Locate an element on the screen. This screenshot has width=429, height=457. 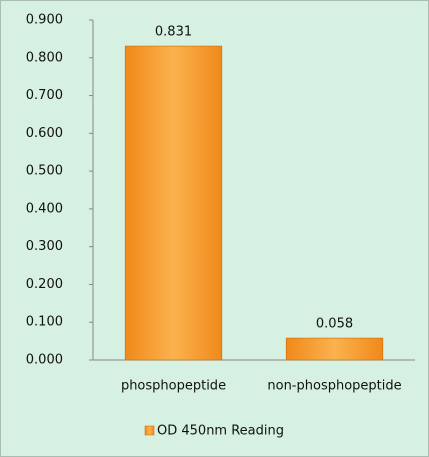
y-tick-label: 0.600 is located at coordinates (44, 133).